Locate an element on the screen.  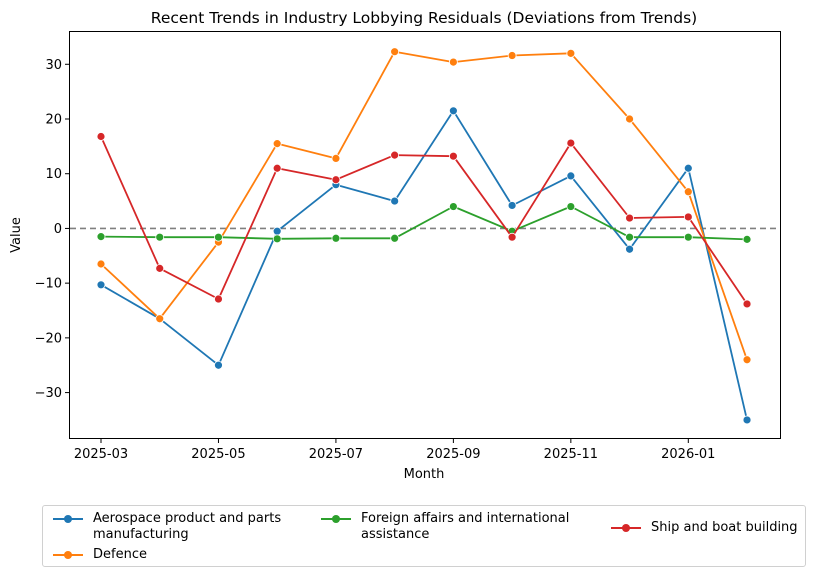
series-line is located at coordinates (424, 223).